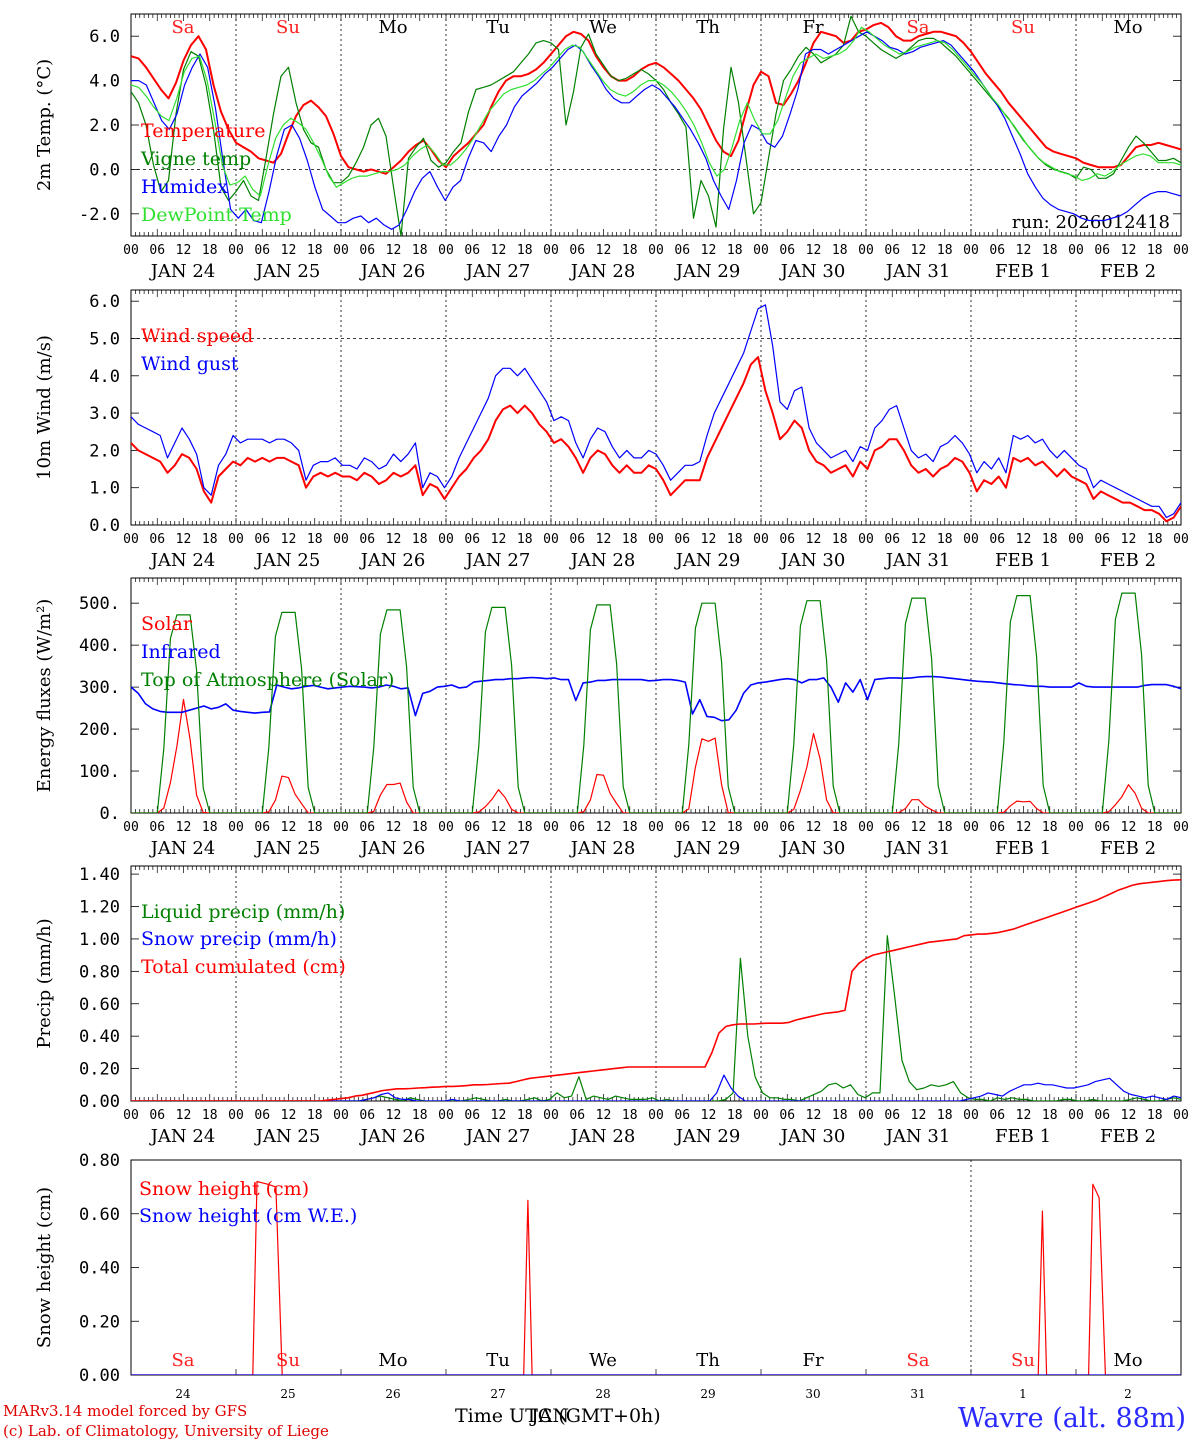 This screenshot has height=1440, width=1194. What do you see at coordinates (656, 130) in the screenshot?
I see `temp-series-humidex` at bounding box center [656, 130].